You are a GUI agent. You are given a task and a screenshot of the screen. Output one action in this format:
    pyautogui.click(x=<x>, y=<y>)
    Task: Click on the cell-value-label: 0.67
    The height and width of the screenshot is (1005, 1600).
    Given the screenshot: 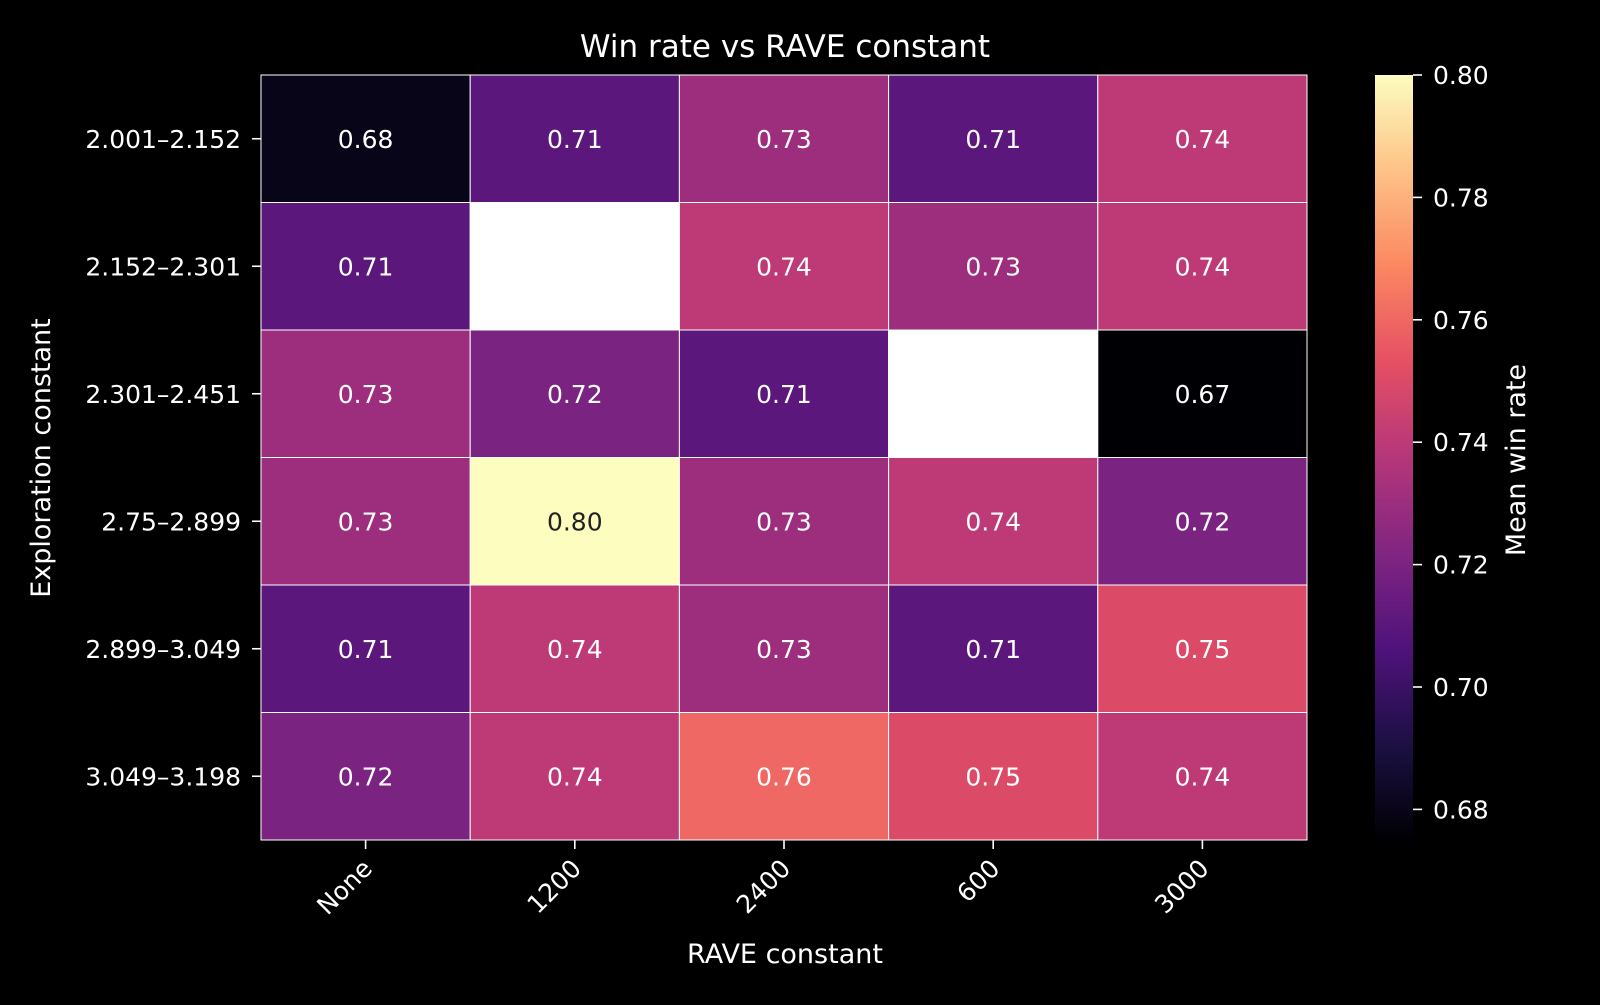 What is the action you would take?
    pyautogui.click(x=1203, y=394)
    